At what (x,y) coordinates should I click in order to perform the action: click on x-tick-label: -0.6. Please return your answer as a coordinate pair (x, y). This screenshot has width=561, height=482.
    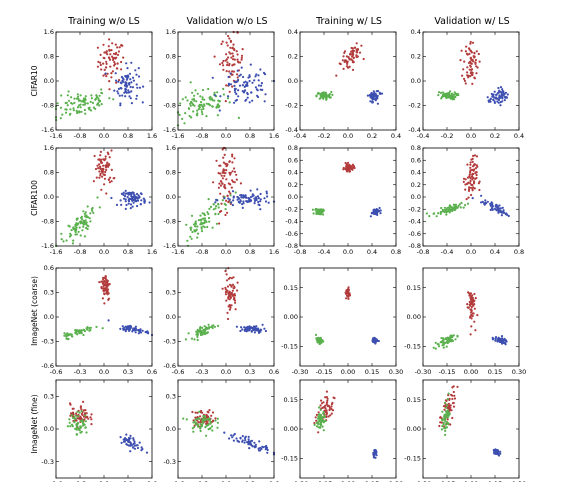
    Looking at the image, I should click on (178, 372).